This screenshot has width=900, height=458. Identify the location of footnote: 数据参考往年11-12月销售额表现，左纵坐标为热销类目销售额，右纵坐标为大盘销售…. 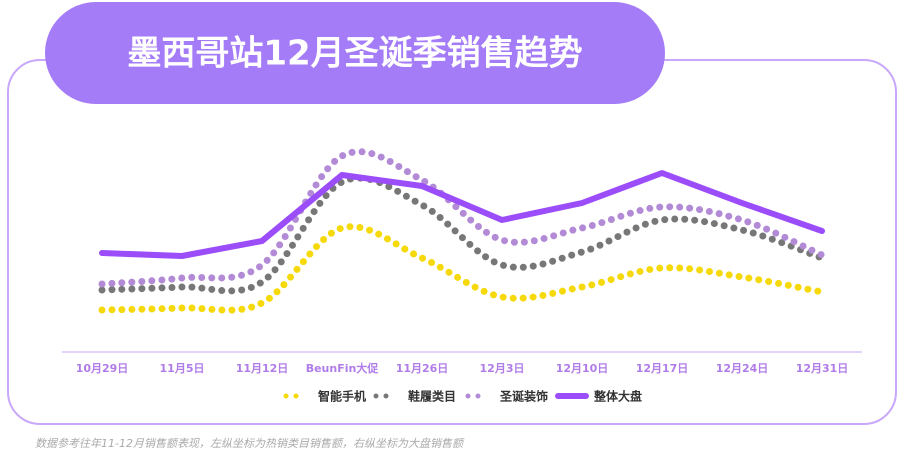
(250, 443).